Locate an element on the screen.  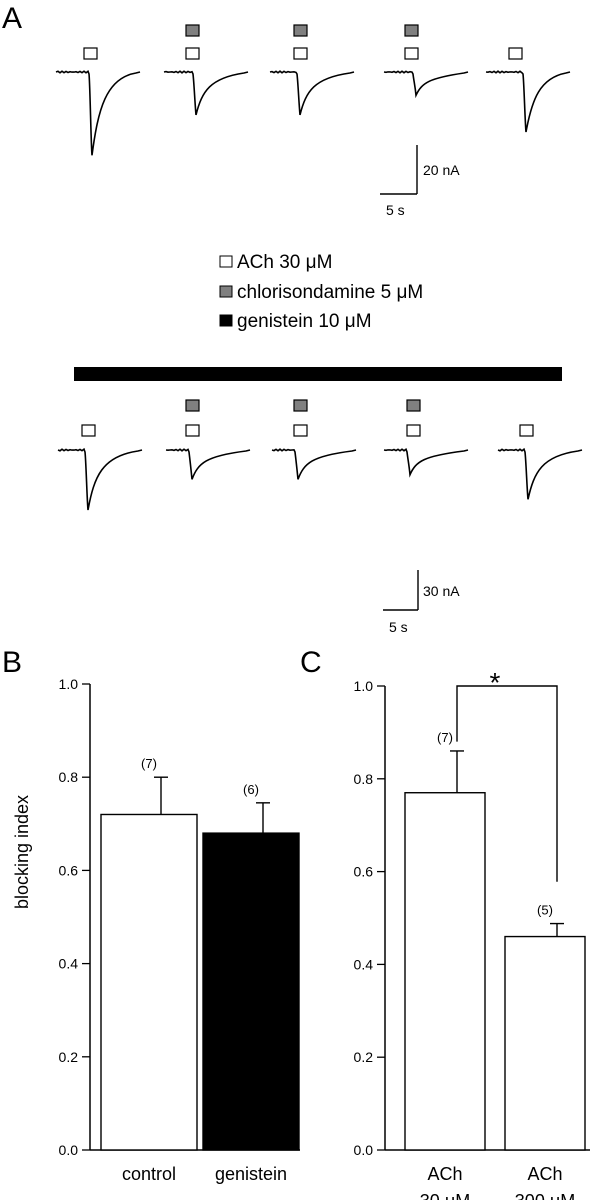
y-axis-label: blocking index is located at coordinates (22, 852).